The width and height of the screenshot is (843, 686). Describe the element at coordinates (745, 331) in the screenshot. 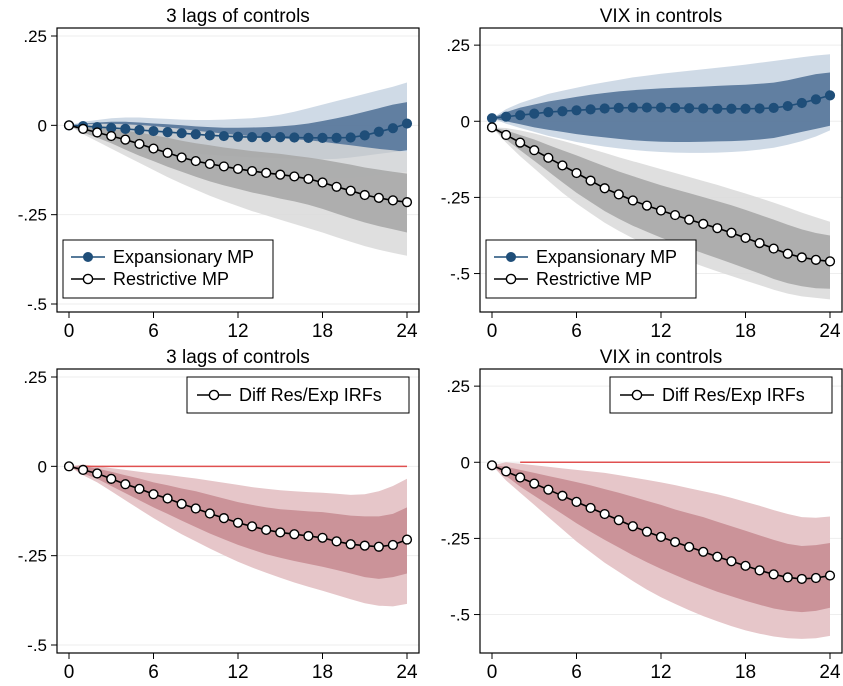

I see `x-tick-label: 18` at that location.